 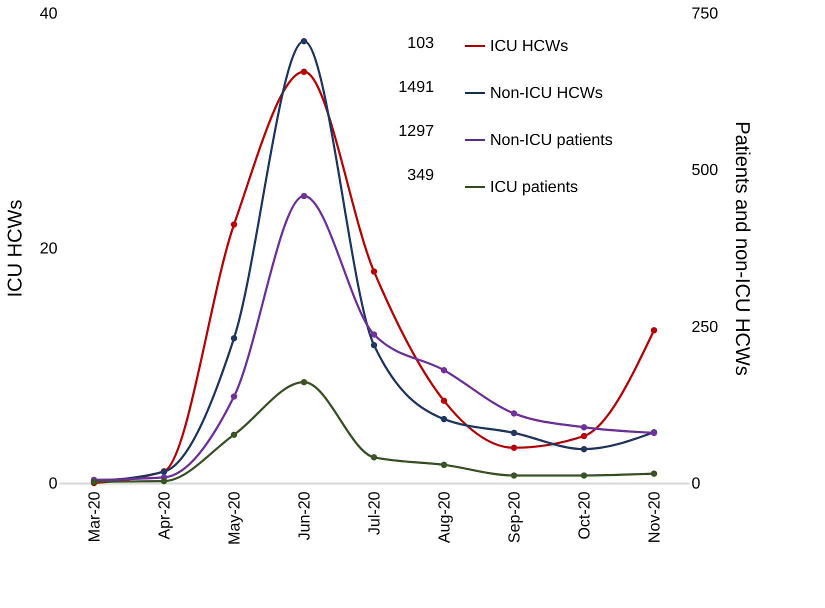 What do you see at coordinates (49, 14) in the screenshot?
I see `y-tick-label: 40` at bounding box center [49, 14].